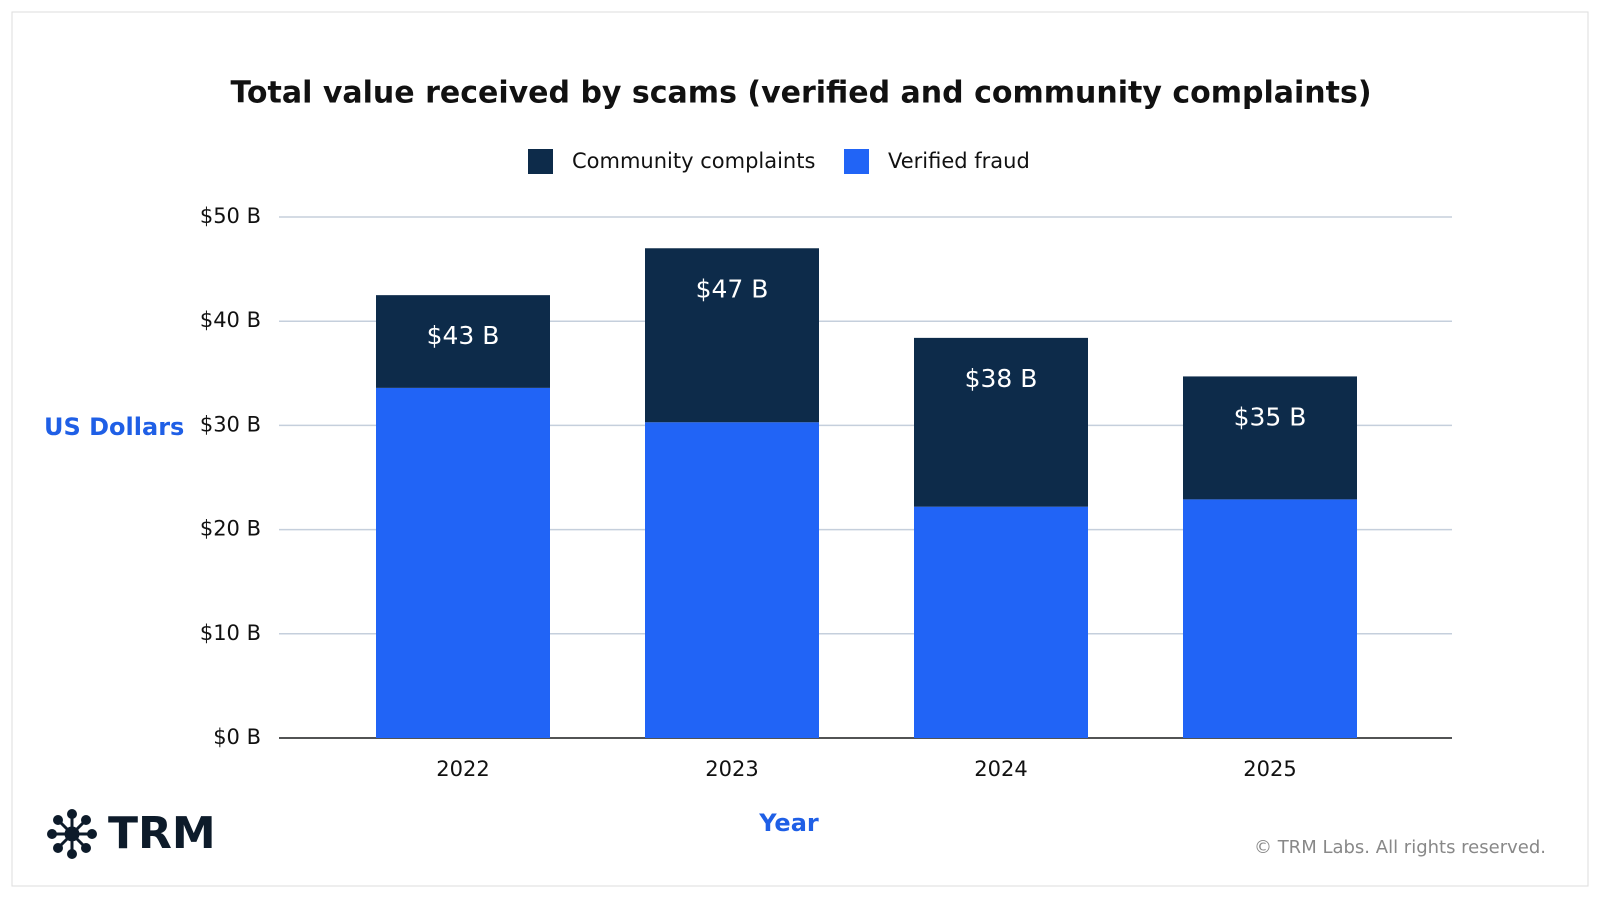  What do you see at coordinates (1000, 769) in the screenshot?
I see `x-tick-label: 2024` at bounding box center [1000, 769].